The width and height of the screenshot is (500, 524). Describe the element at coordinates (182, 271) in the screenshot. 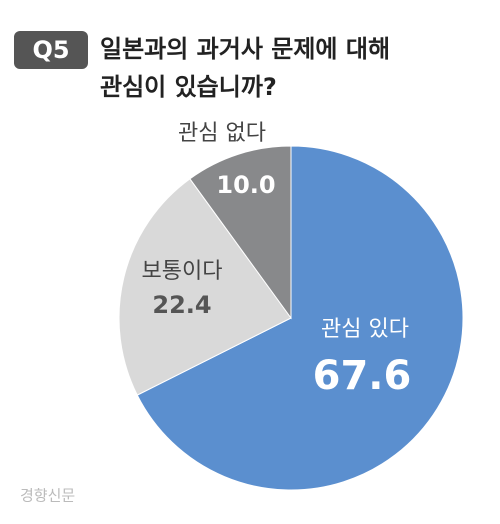

I see `slice-label: 보통이다` at that location.